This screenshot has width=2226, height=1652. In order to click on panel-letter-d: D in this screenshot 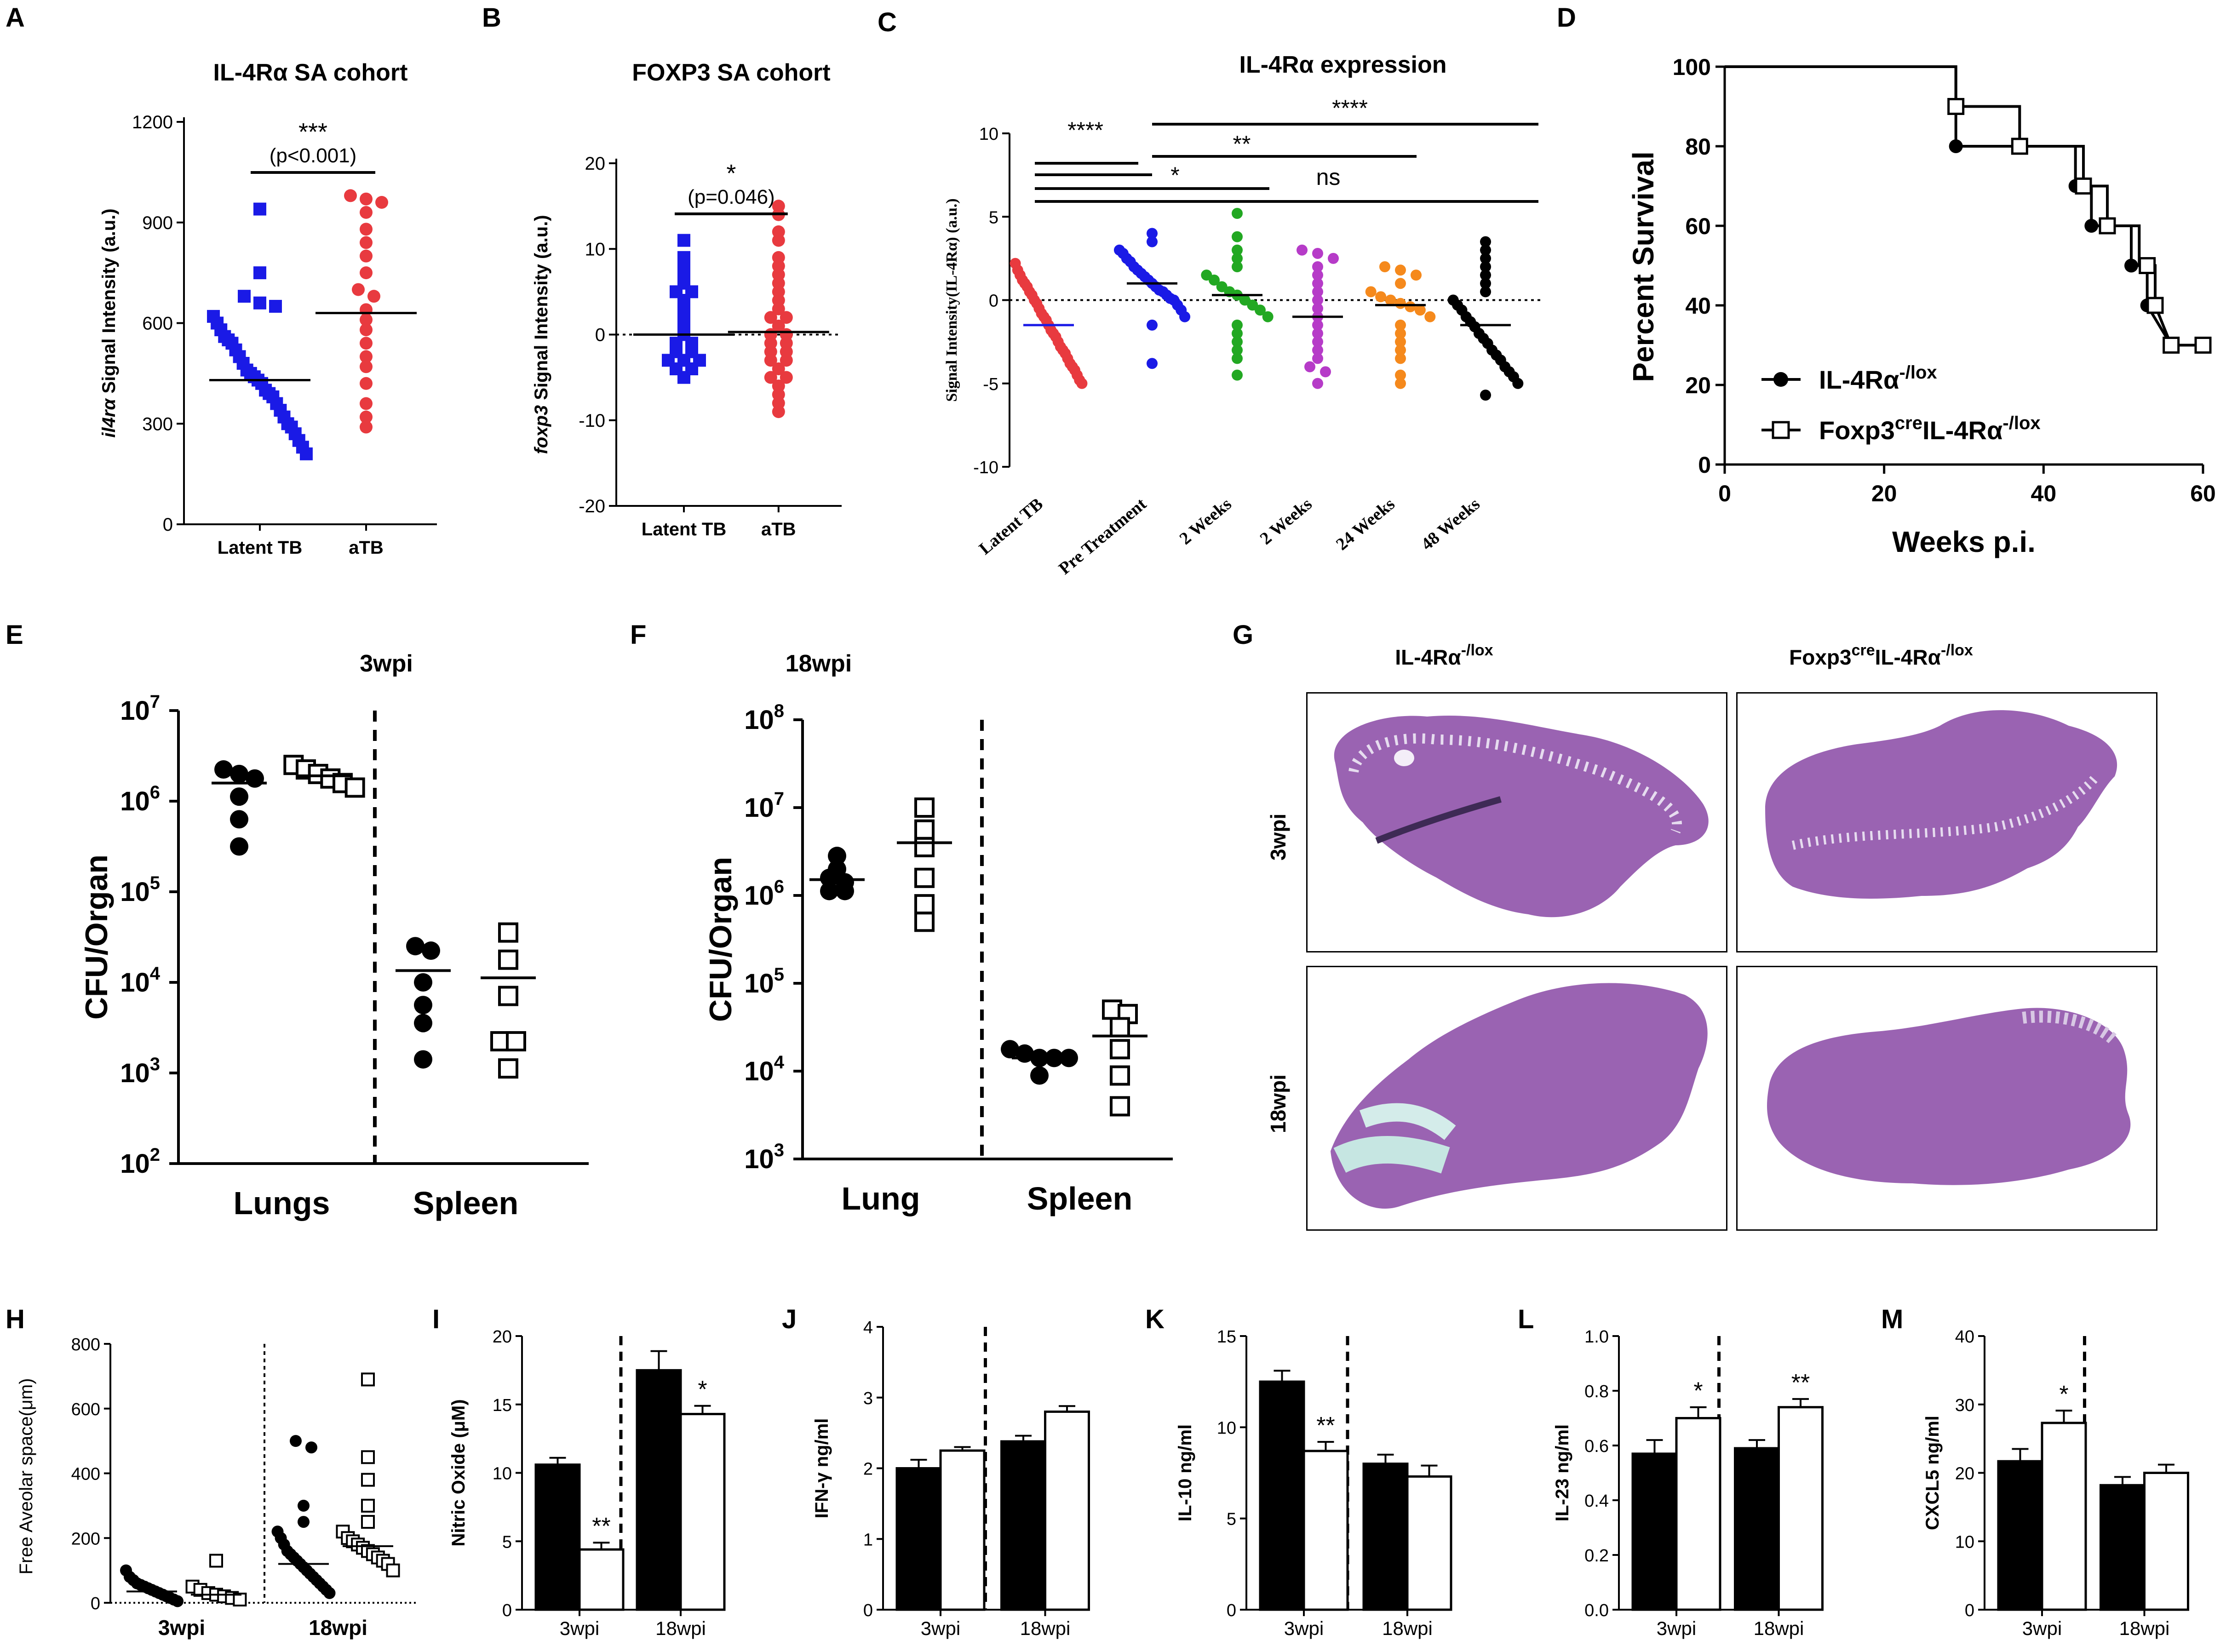, I will do `click(1567, 18)`.